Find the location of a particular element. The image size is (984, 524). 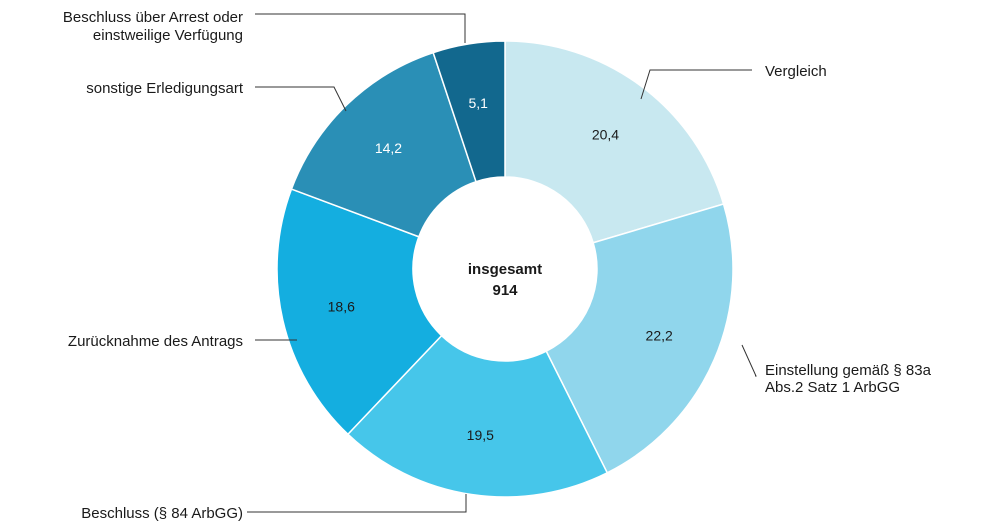

category-label-0: Vergleich is located at coordinates (796, 71).